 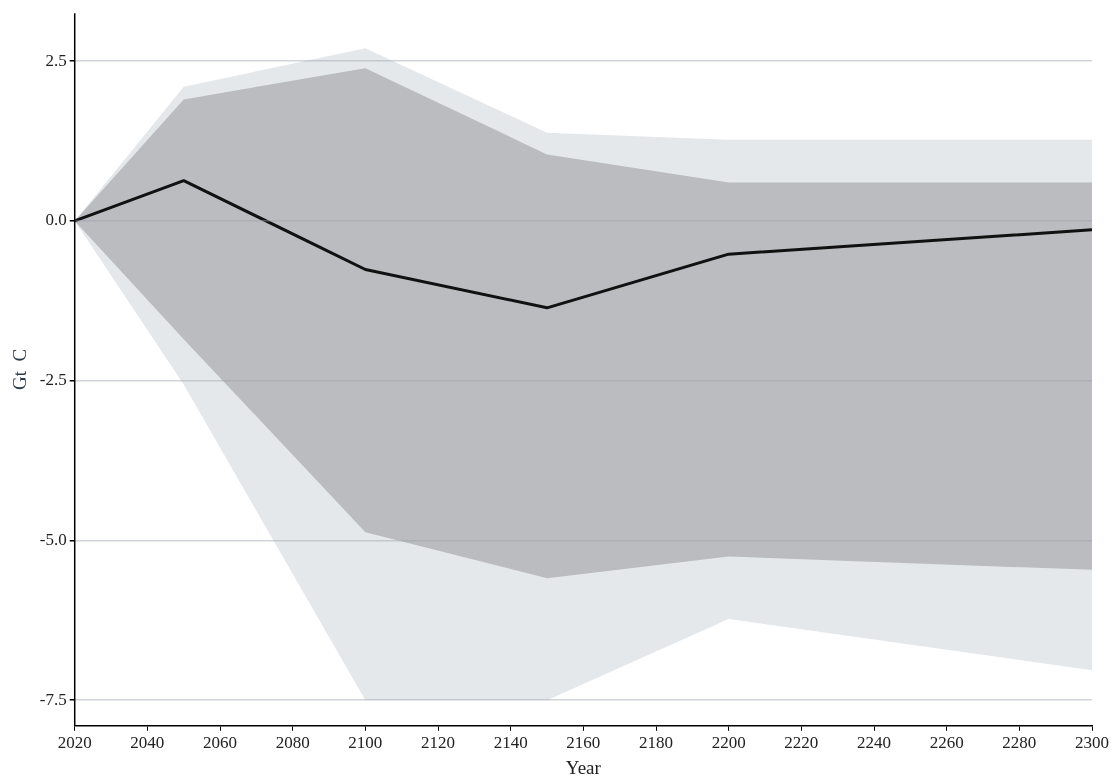 I want to click on x-tick-label: 2060, so click(x=220, y=743).